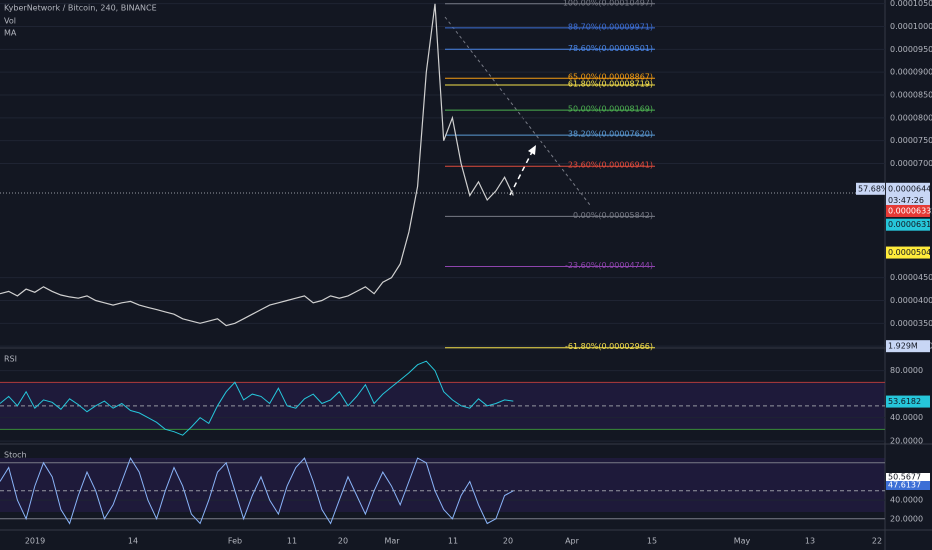 The height and width of the screenshot is (550, 932). I want to click on fib-label: 65.00%(0.00008867), so click(610, 77).